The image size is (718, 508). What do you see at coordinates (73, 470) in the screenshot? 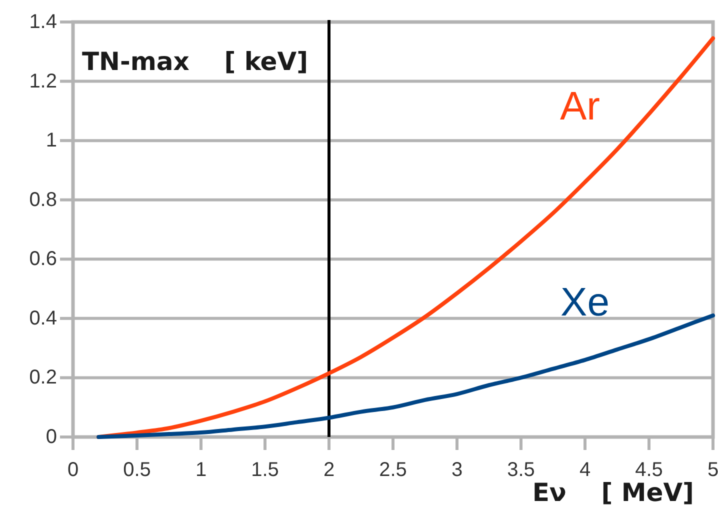
I see `x-tick-label: 0` at bounding box center [73, 470].